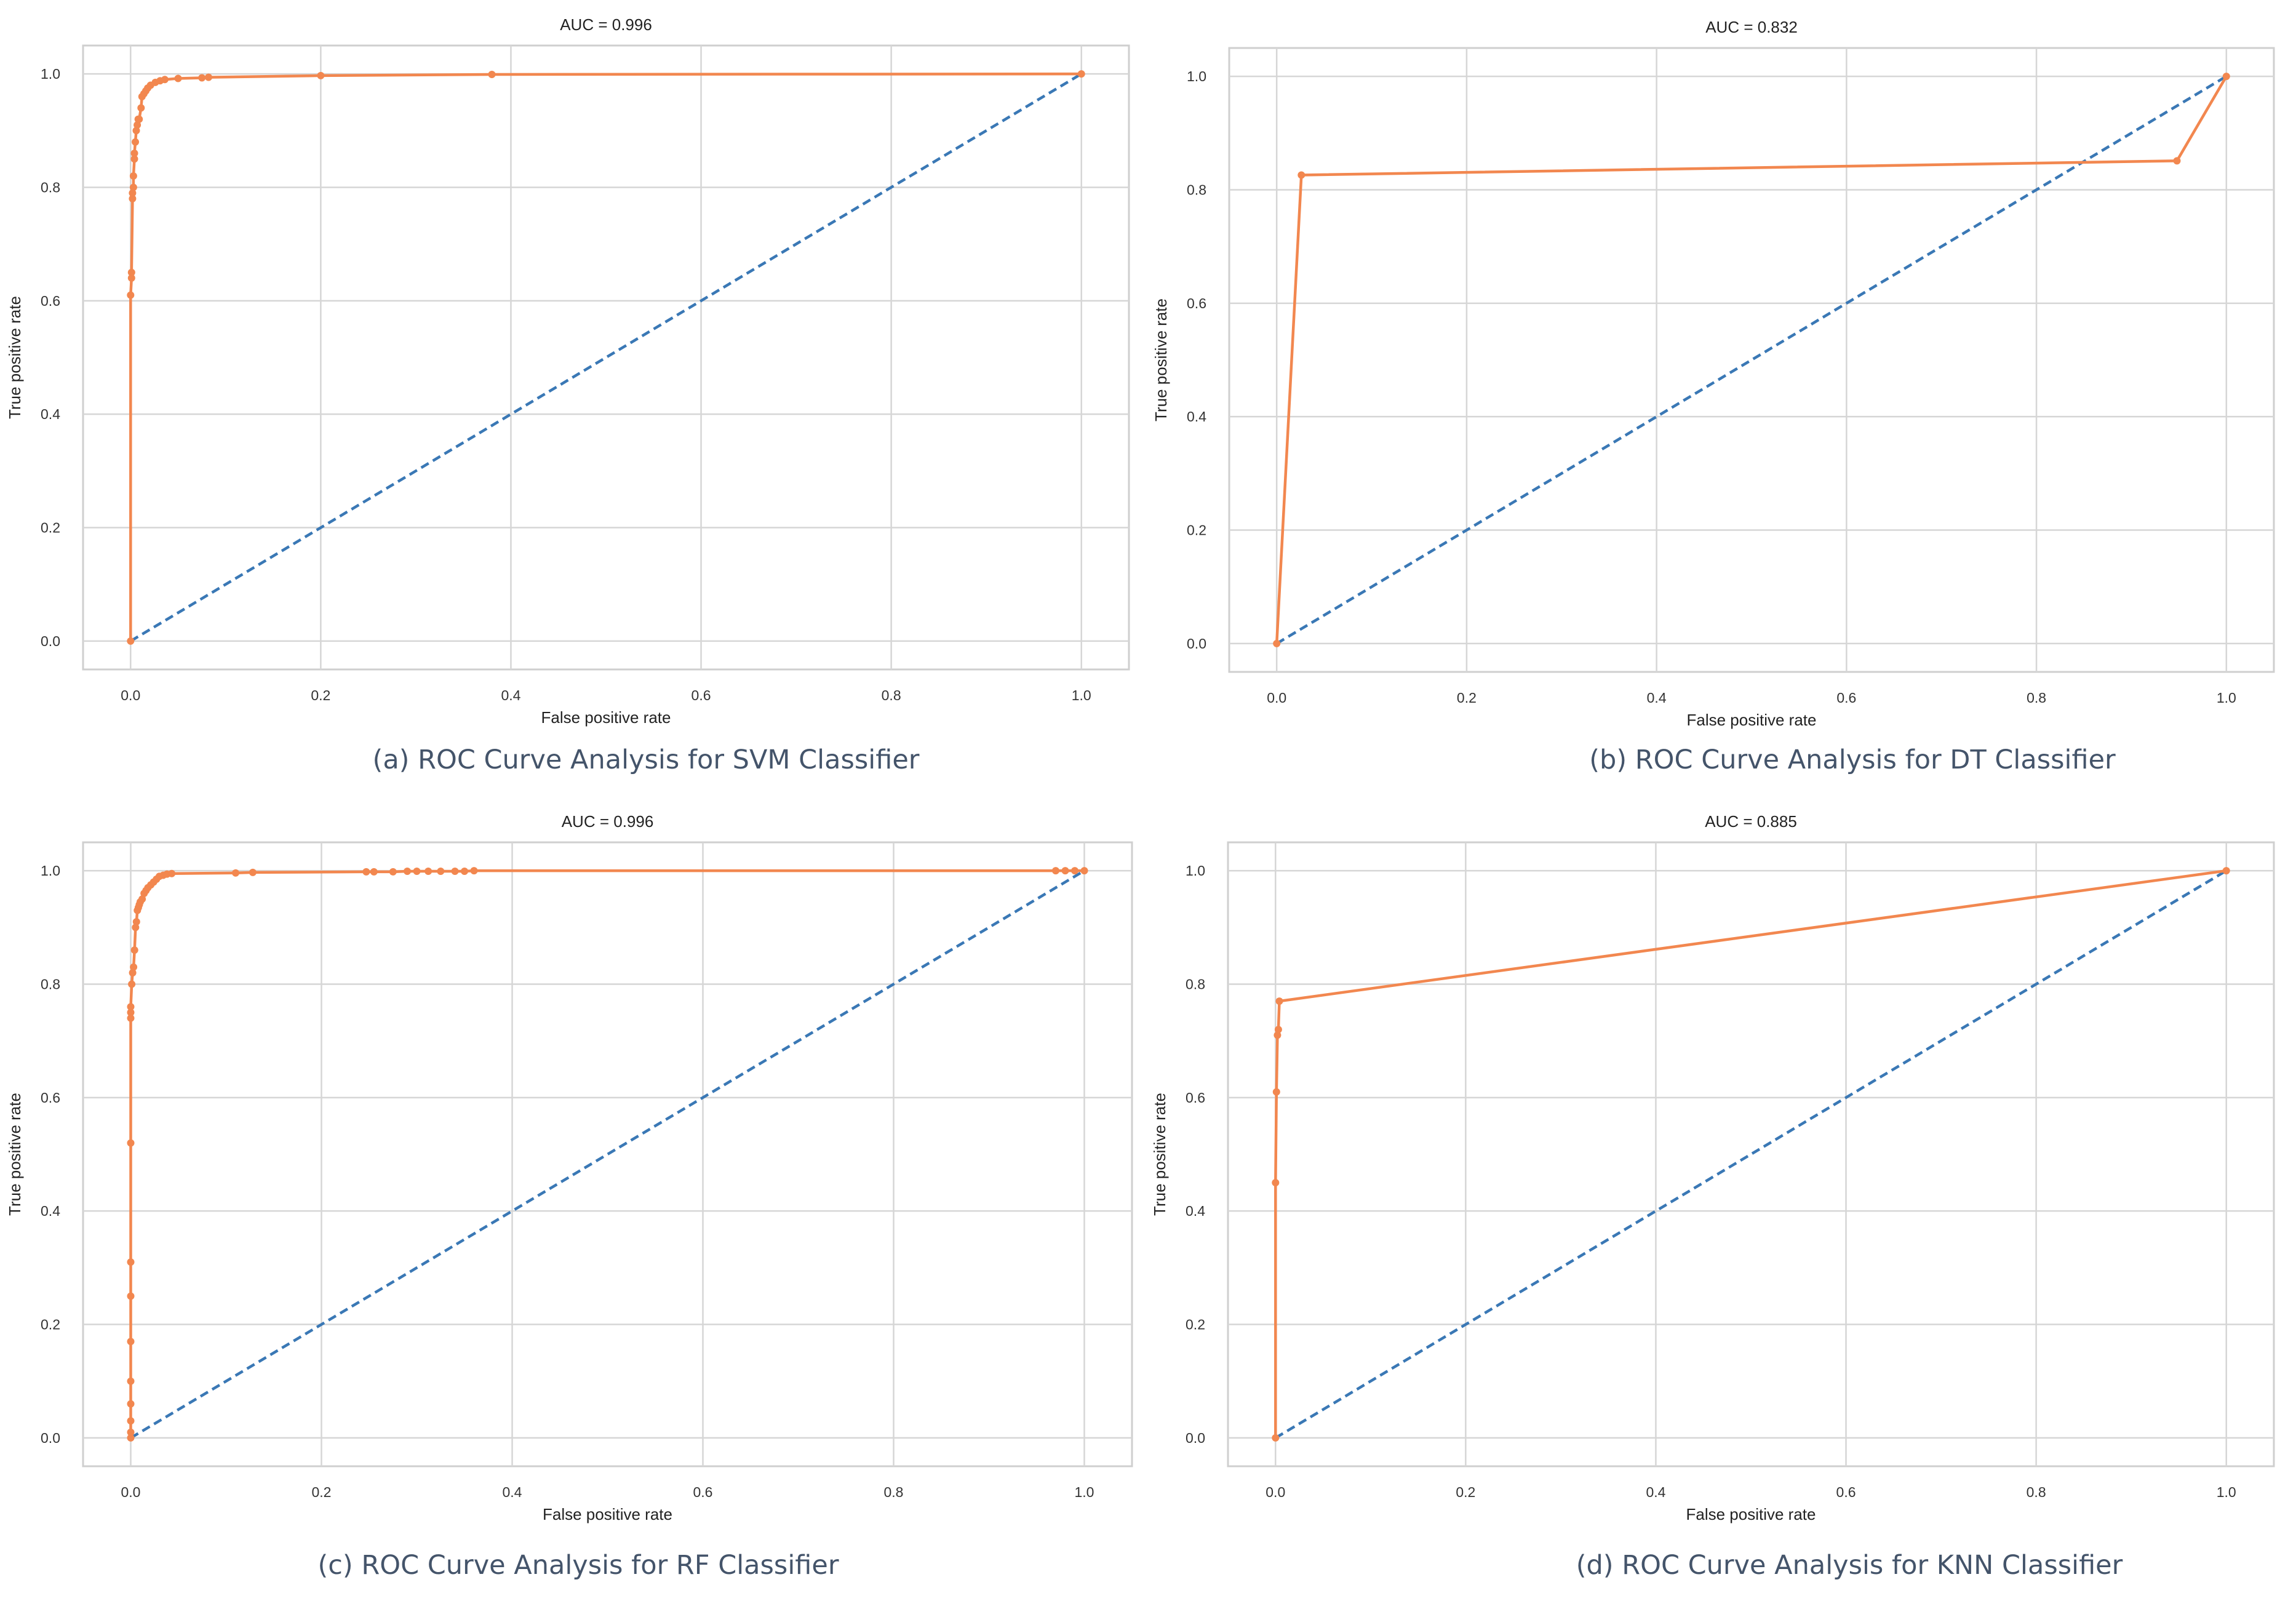 The height and width of the screenshot is (1601, 2296). I want to click on roc-curve-line, so click(1751, 360).